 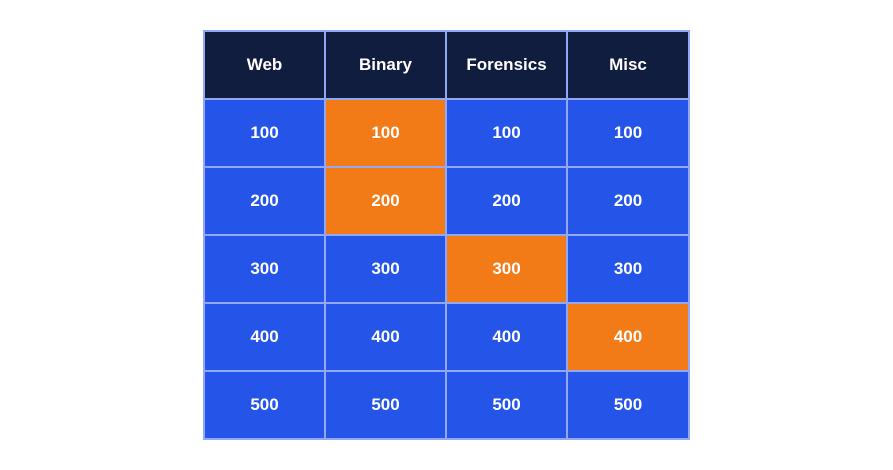 I want to click on tile-binary-300: 300, so click(x=385, y=269).